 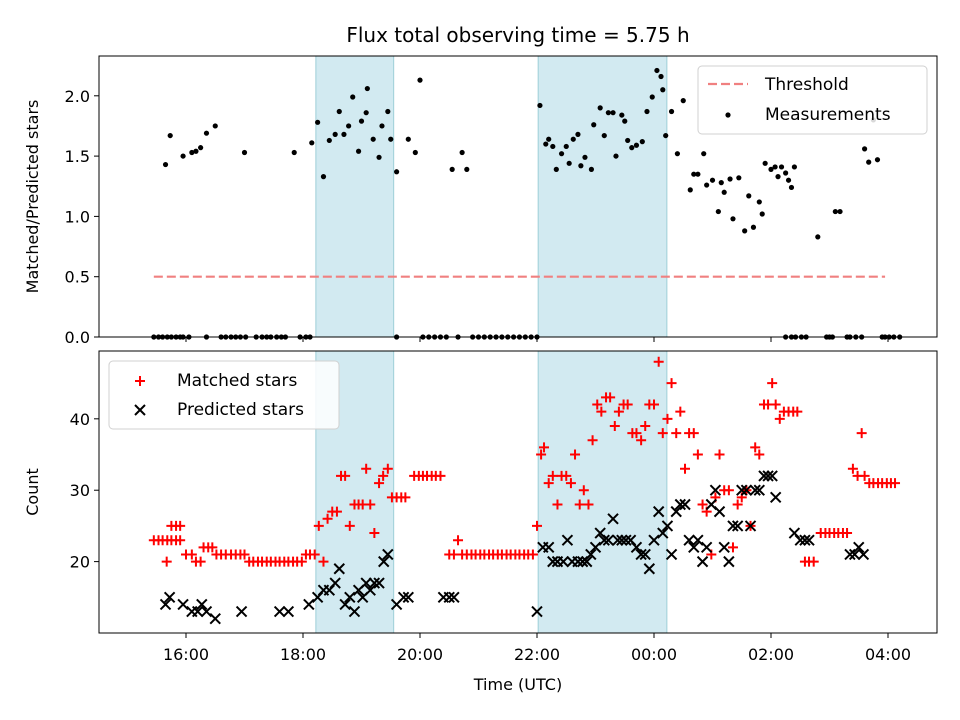 What do you see at coordinates (728, 115) in the screenshot?
I see `legend-measurement-swatch` at bounding box center [728, 115].